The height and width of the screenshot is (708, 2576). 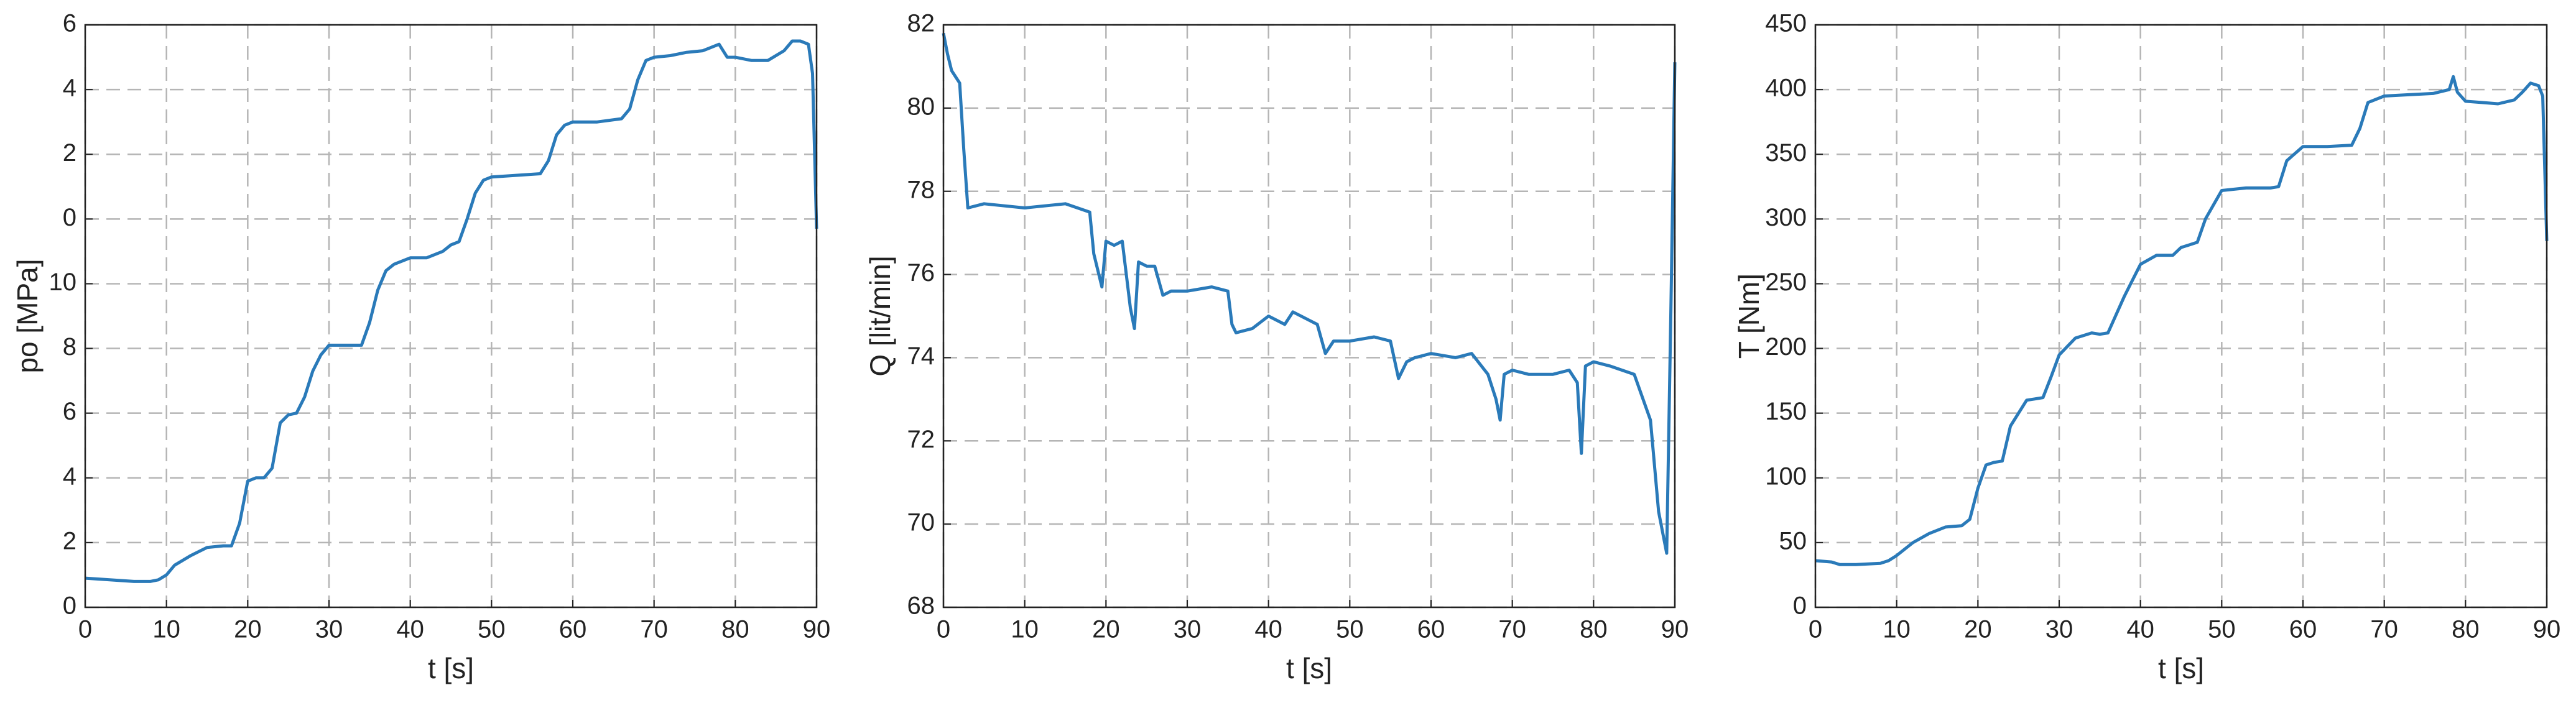 What do you see at coordinates (1786, 476) in the screenshot?
I see `y-tick-label: 100` at bounding box center [1786, 476].